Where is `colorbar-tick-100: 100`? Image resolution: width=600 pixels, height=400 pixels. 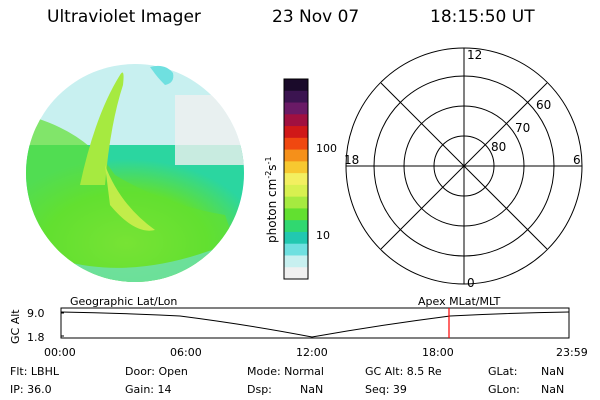 colorbar-tick-100: 100 is located at coordinates (326, 148).